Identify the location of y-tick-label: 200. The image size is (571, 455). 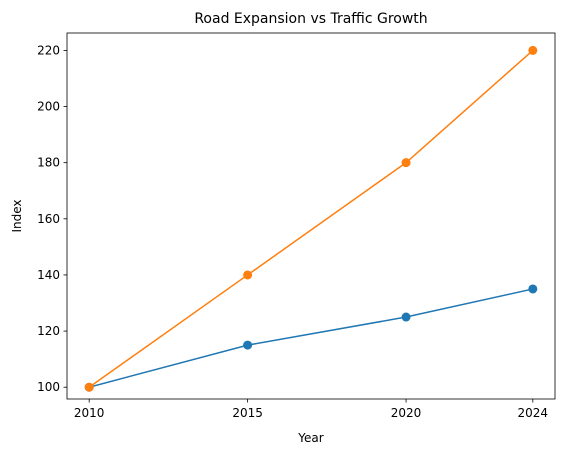
(48, 107).